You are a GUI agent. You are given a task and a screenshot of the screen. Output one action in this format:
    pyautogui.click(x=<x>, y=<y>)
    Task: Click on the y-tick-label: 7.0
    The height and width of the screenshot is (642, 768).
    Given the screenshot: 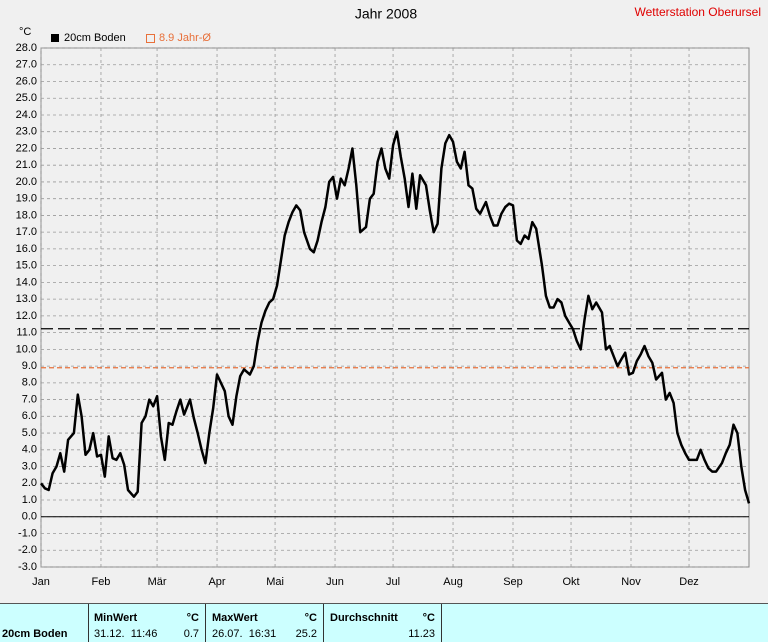 What is the action you would take?
    pyautogui.click(x=29, y=399)
    